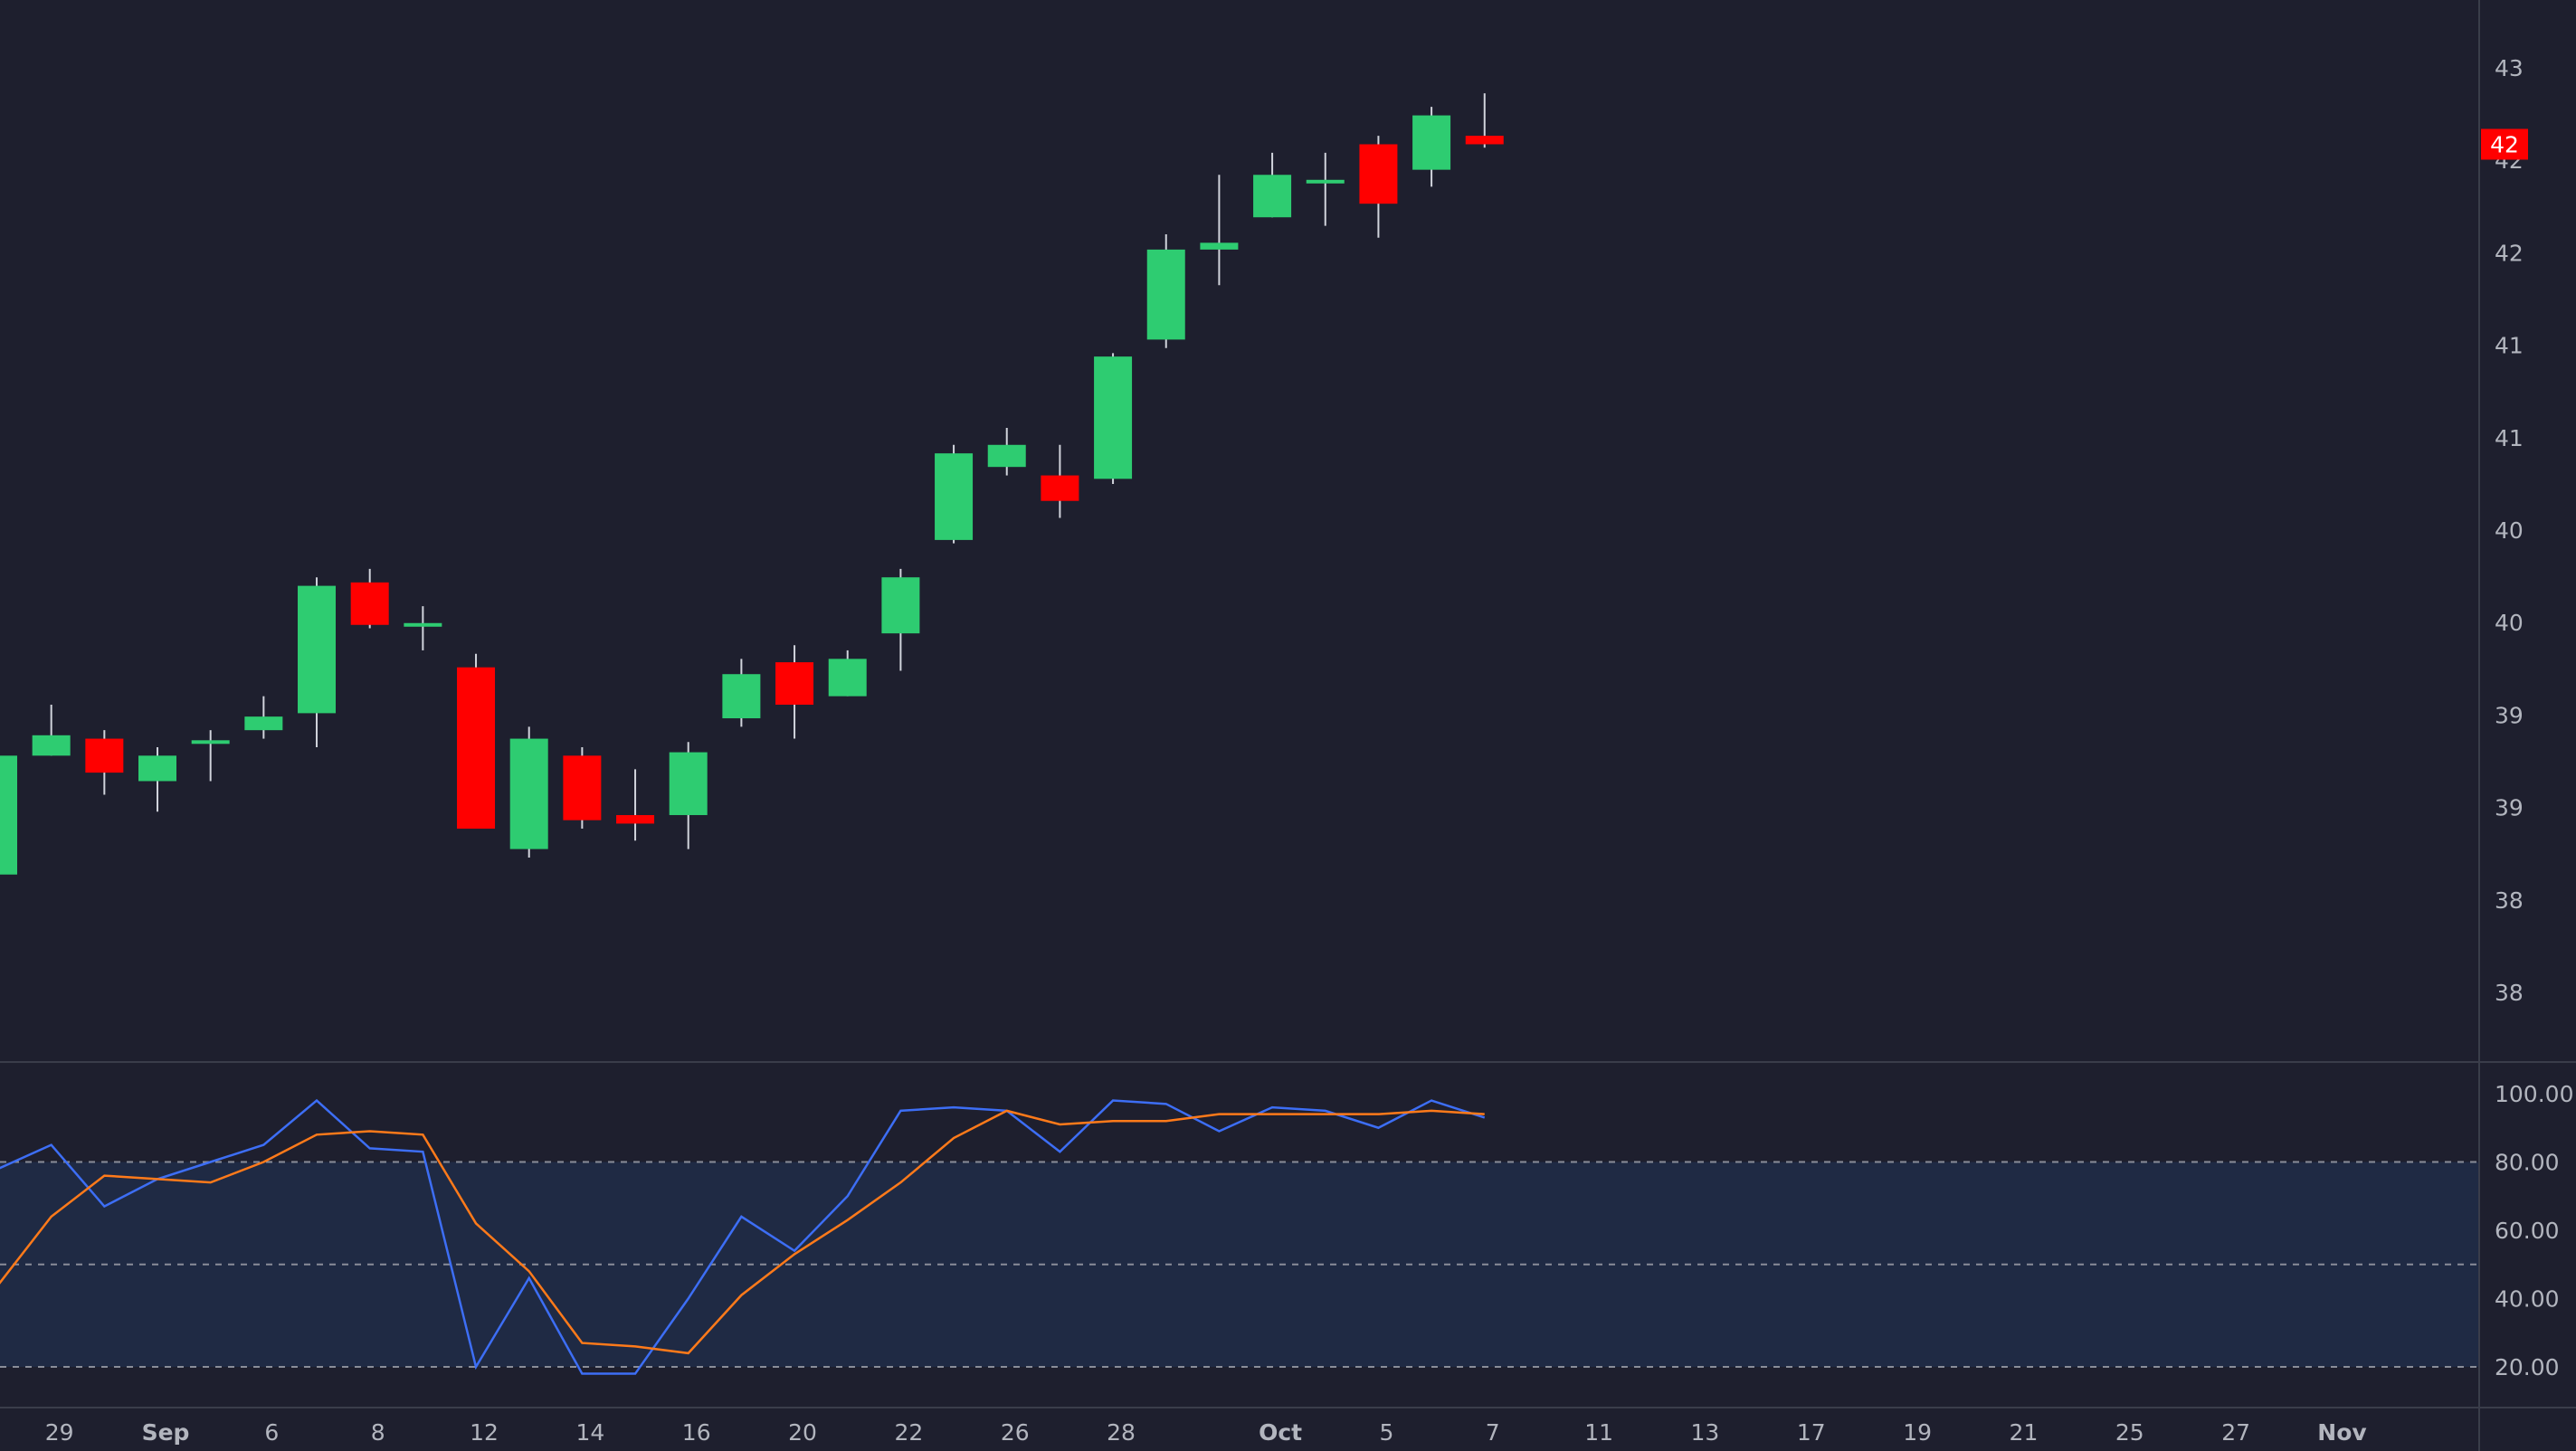 This screenshot has height=1451, width=2576. What do you see at coordinates (1705, 1432) in the screenshot?
I see `time-tick-label: 13` at bounding box center [1705, 1432].